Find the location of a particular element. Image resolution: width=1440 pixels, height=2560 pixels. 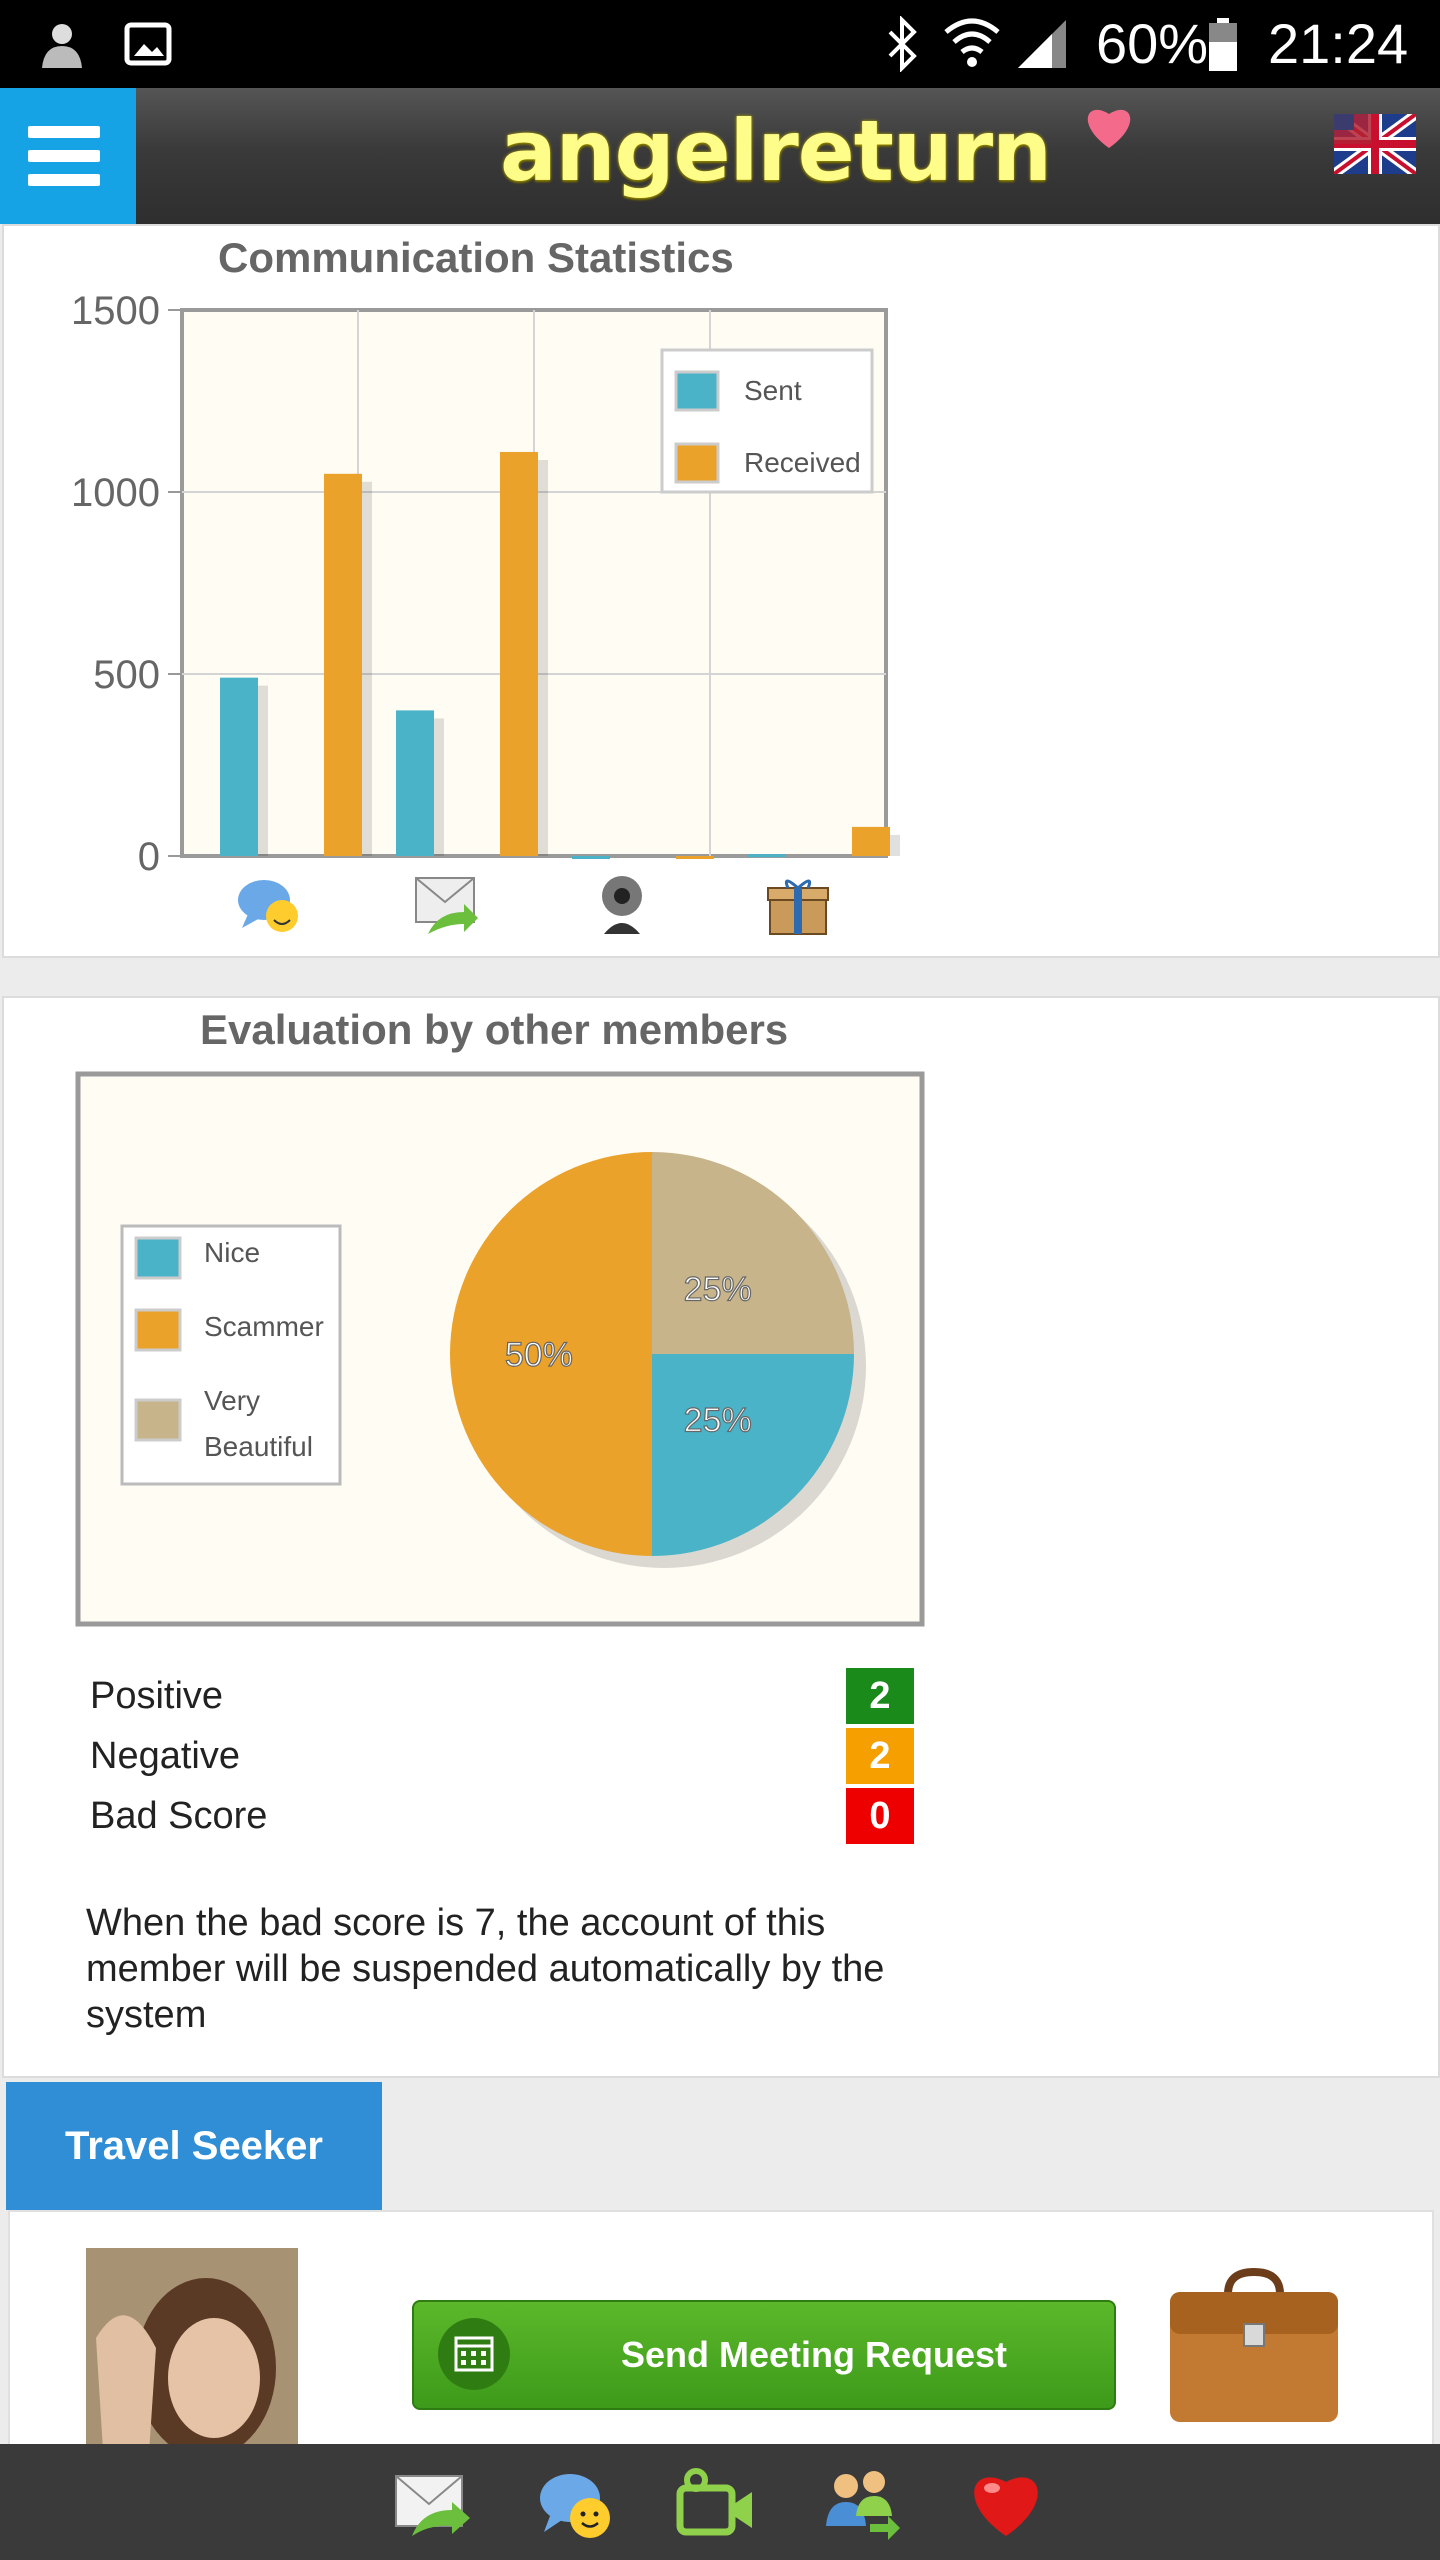

heart-icon is located at coordinates (1006, 2504).